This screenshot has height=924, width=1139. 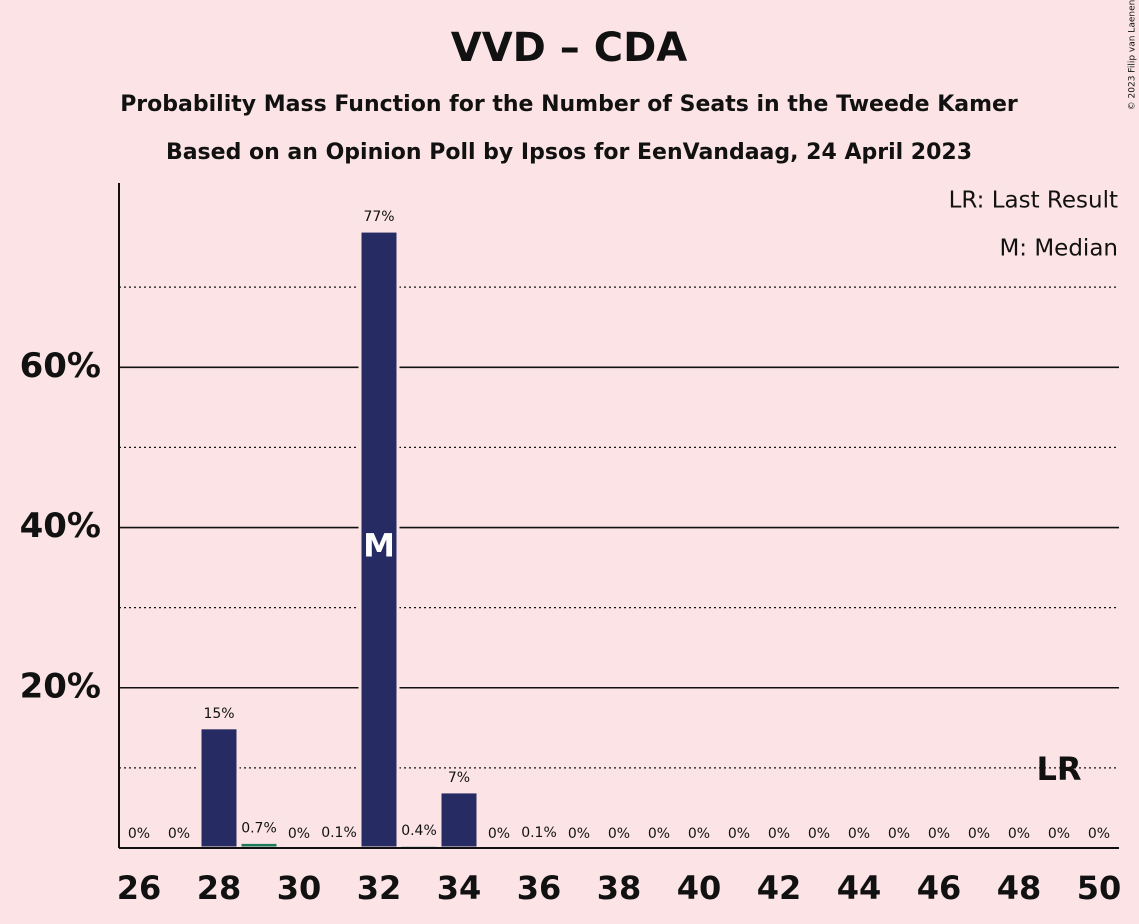 I want to click on x-tick-label: 50, so click(x=1099, y=888).